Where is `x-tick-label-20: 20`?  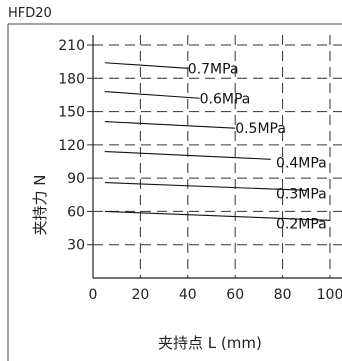 x-tick-label-20: 20 is located at coordinates (140, 295).